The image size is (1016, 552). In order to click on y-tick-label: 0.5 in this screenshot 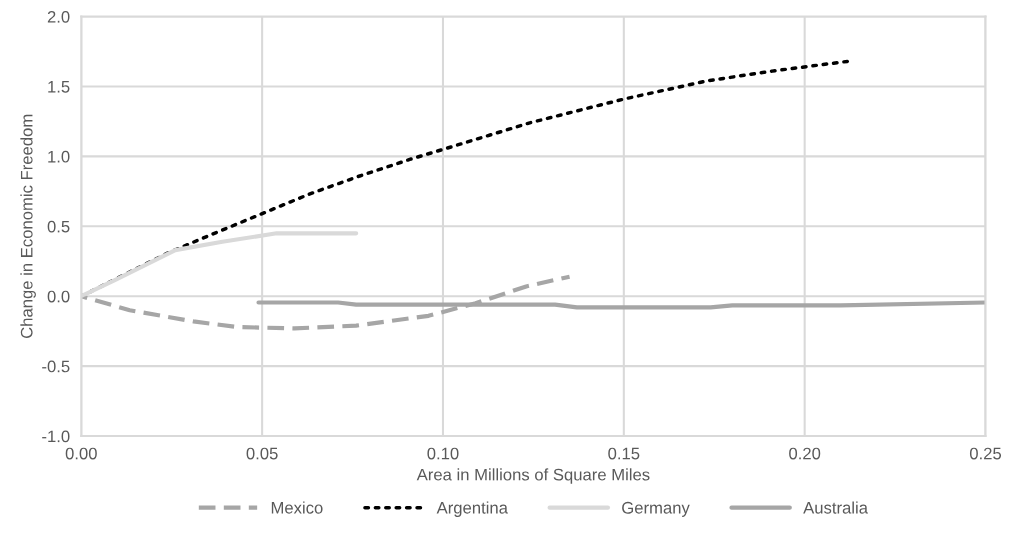, I will do `click(58, 226)`.